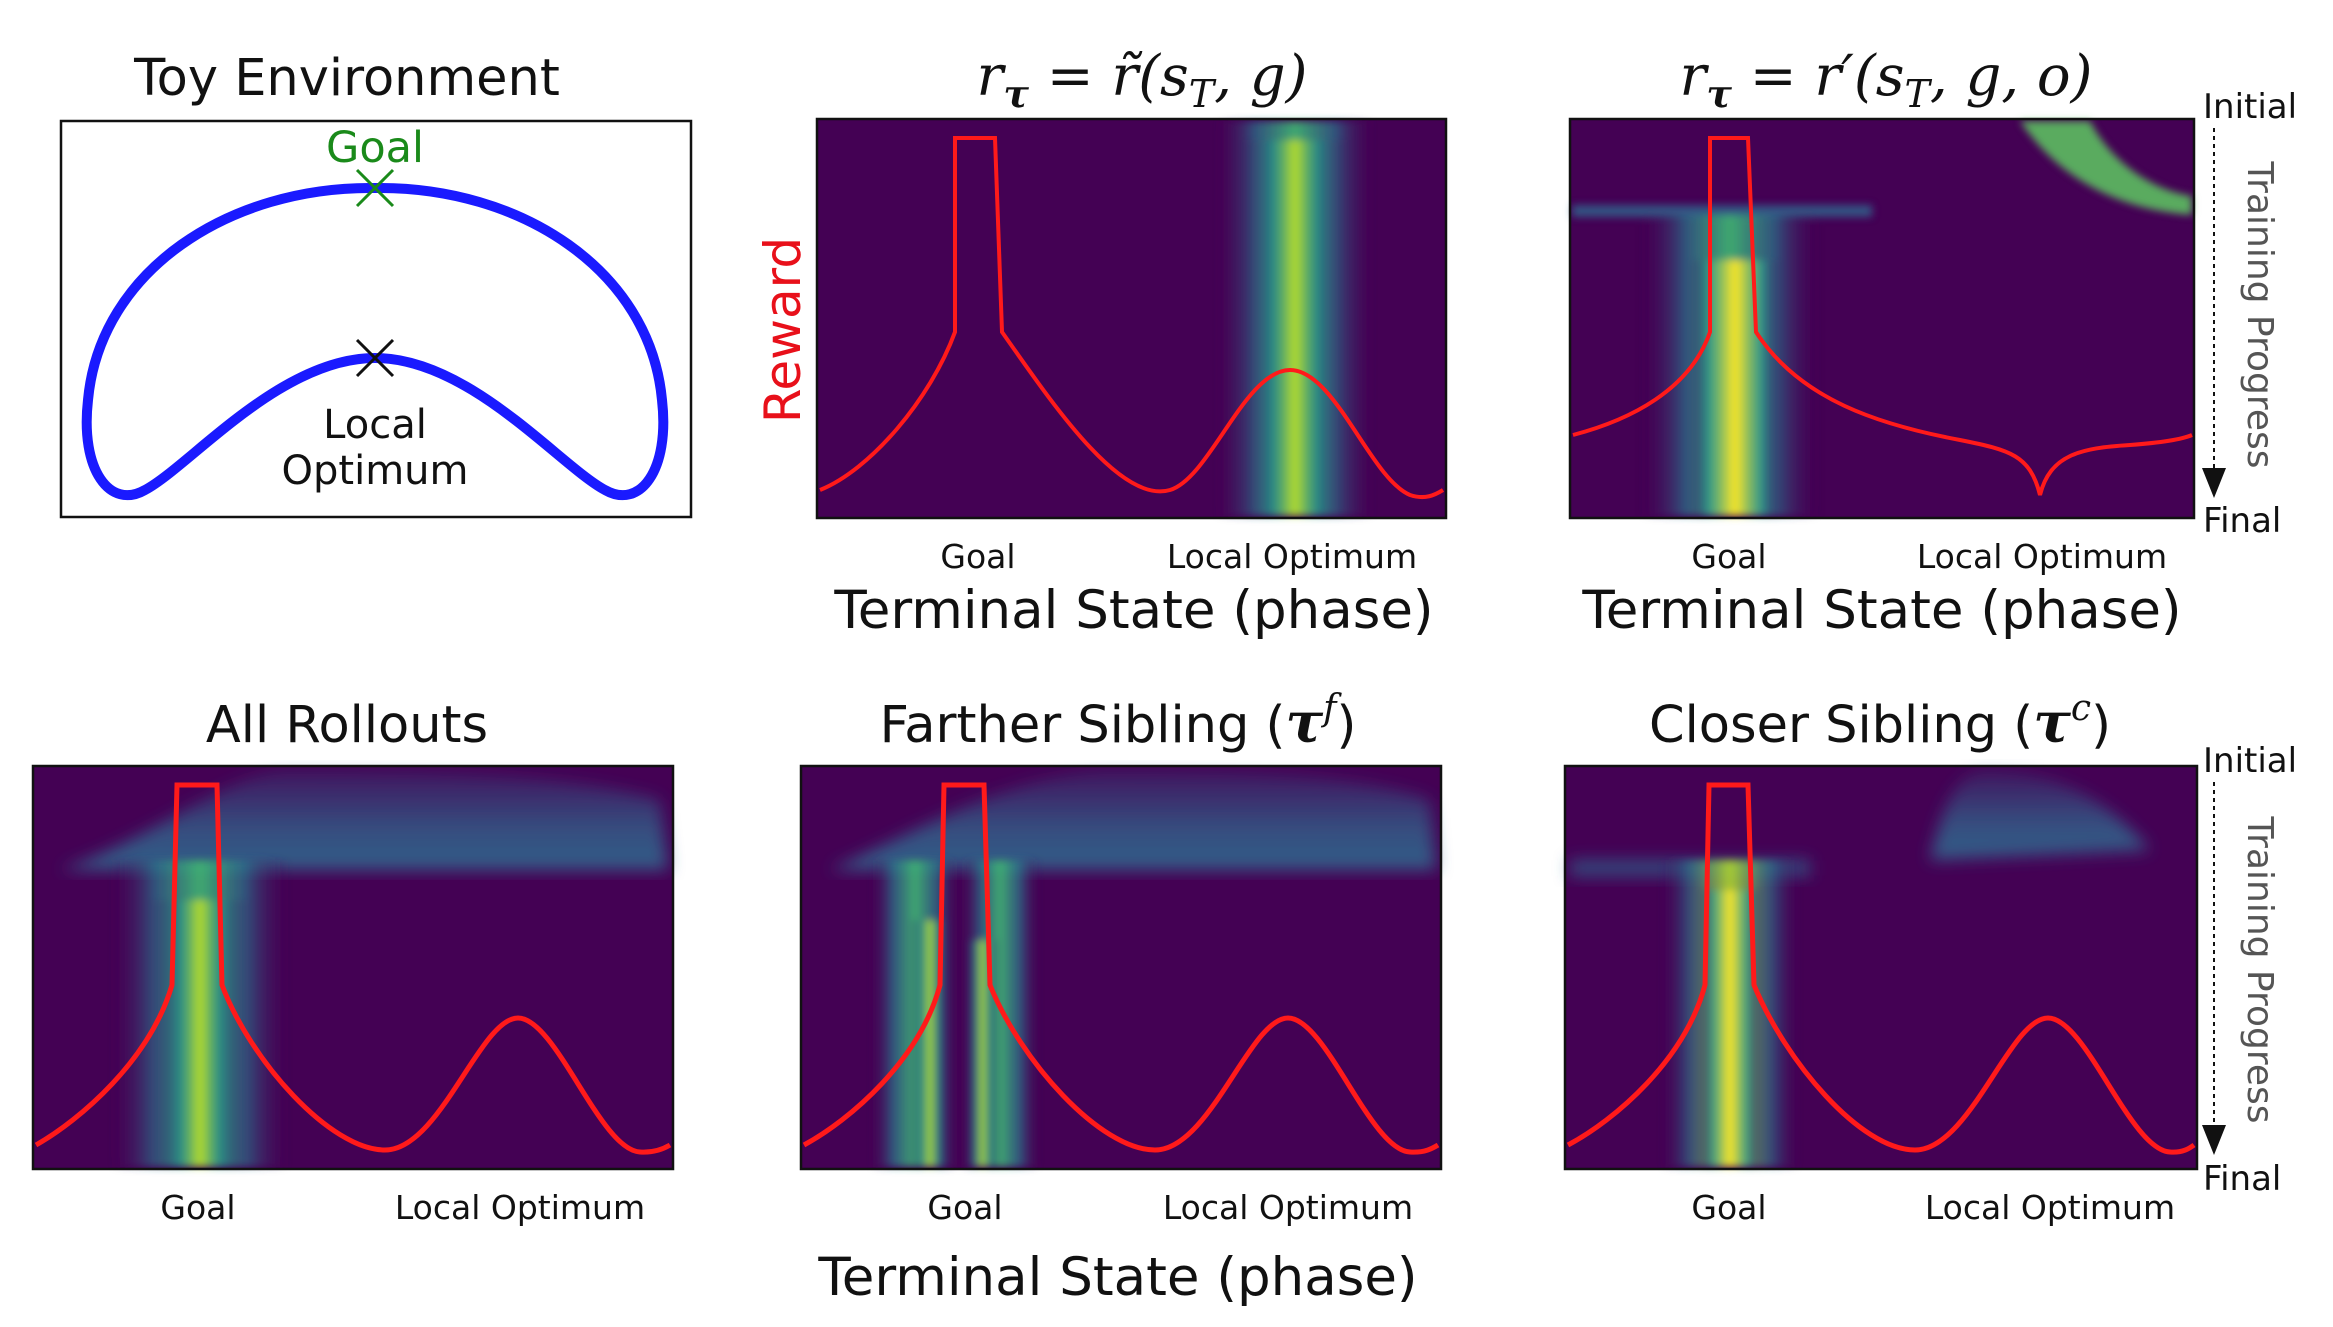 Image resolution: width=2333 pixels, height=1327 pixels. Describe the element at coordinates (1203, 94) in the screenshot. I see `panel1-title-part3: T` at that location.